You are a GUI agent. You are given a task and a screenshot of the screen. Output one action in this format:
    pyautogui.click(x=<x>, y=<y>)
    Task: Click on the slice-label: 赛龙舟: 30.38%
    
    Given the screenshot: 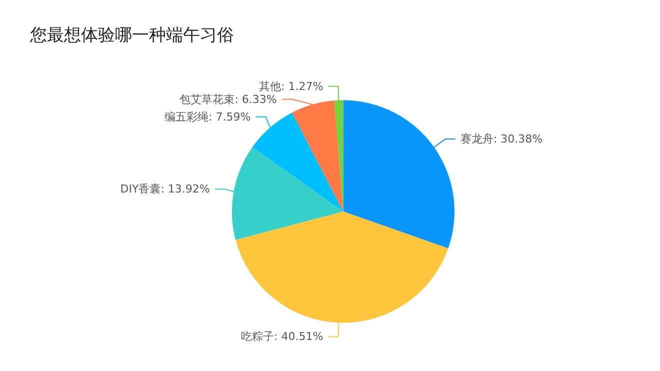 What is the action you would take?
    pyautogui.click(x=501, y=139)
    